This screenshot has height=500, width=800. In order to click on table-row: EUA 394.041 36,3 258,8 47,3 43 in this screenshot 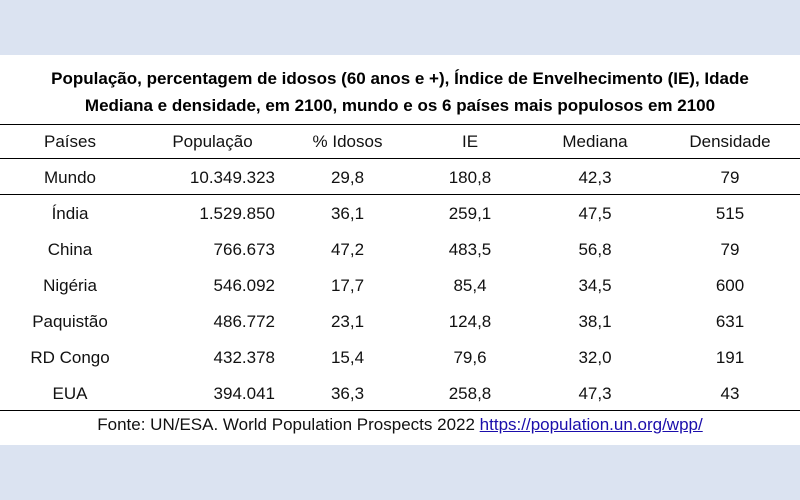, I will do `click(400, 394)`.